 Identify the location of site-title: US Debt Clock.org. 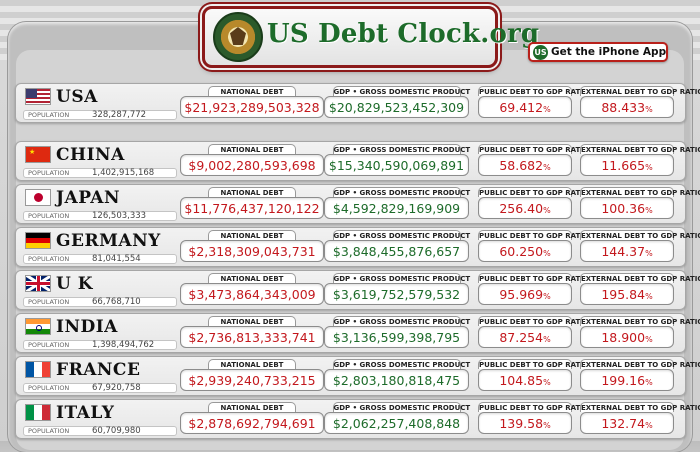
(403, 34).